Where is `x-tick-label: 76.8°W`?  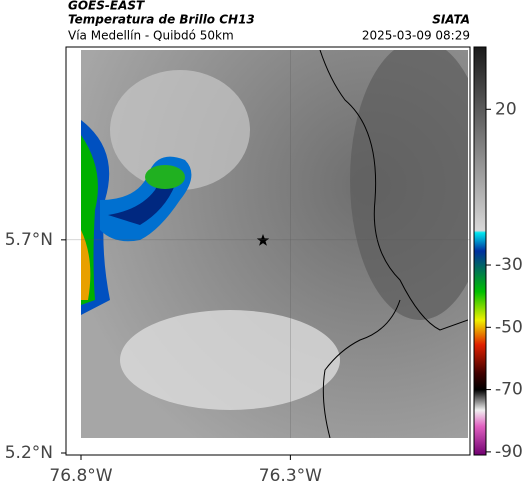
x-tick-label: 76.8°W is located at coordinates (80, 476).